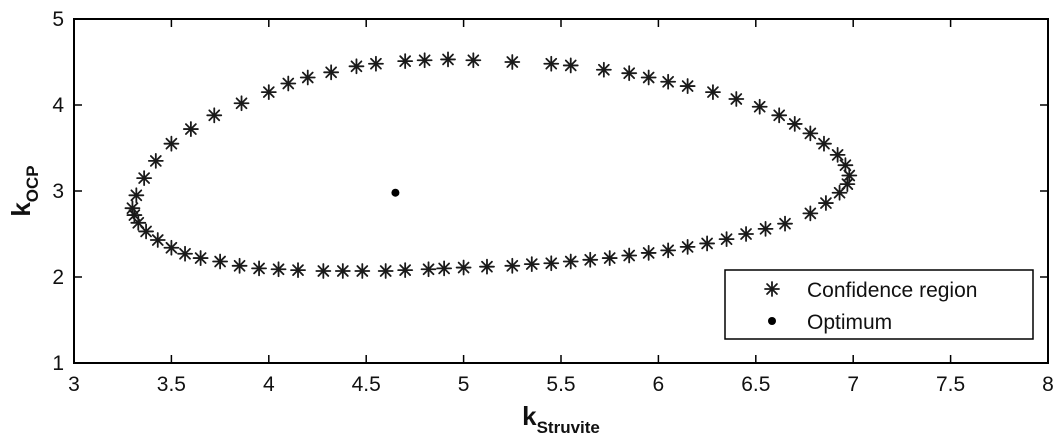 This screenshot has width=1058, height=446. What do you see at coordinates (755, 384) in the screenshot?
I see `x-tick-label: 6.5` at bounding box center [755, 384].